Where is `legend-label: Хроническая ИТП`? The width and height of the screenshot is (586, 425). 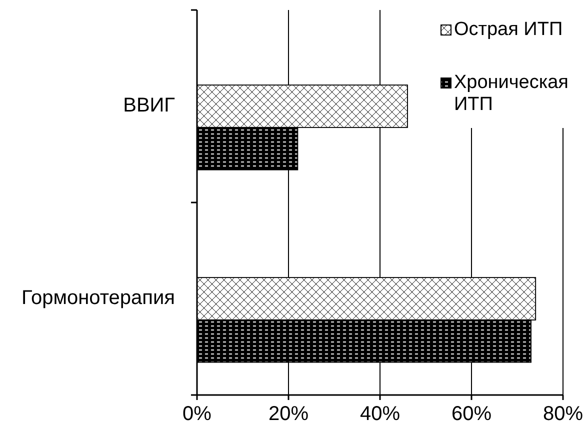
legend-label: Хроническая ИТП is located at coordinates (511, 94).